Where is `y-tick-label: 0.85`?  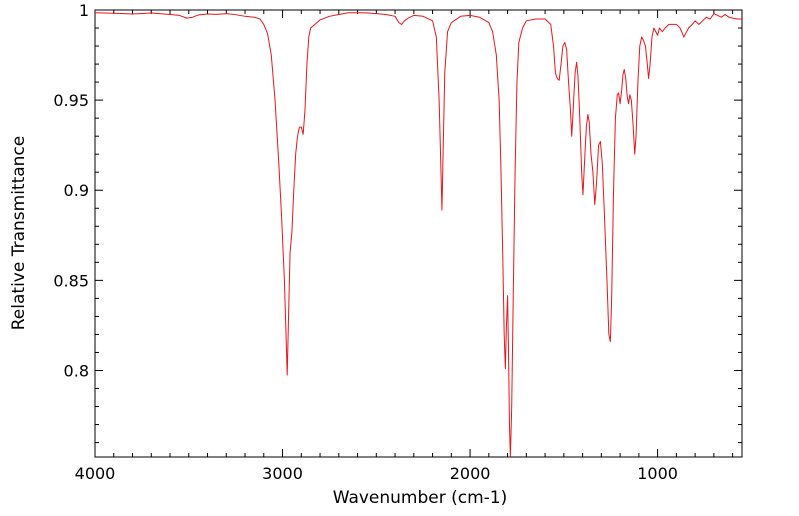
y-tick-label: 0.85 is located at coordinates (71, 280).